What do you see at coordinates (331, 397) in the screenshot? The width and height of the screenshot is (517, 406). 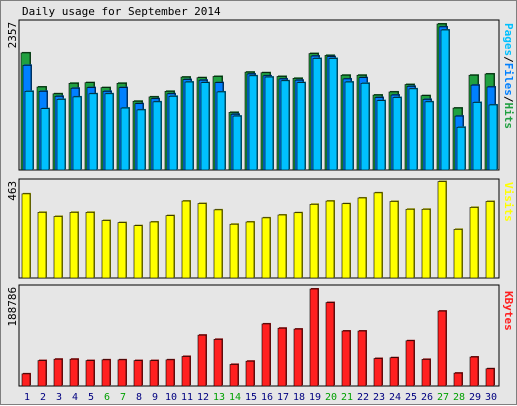 I see `day-label: 20` at bounding box center [331, 397].